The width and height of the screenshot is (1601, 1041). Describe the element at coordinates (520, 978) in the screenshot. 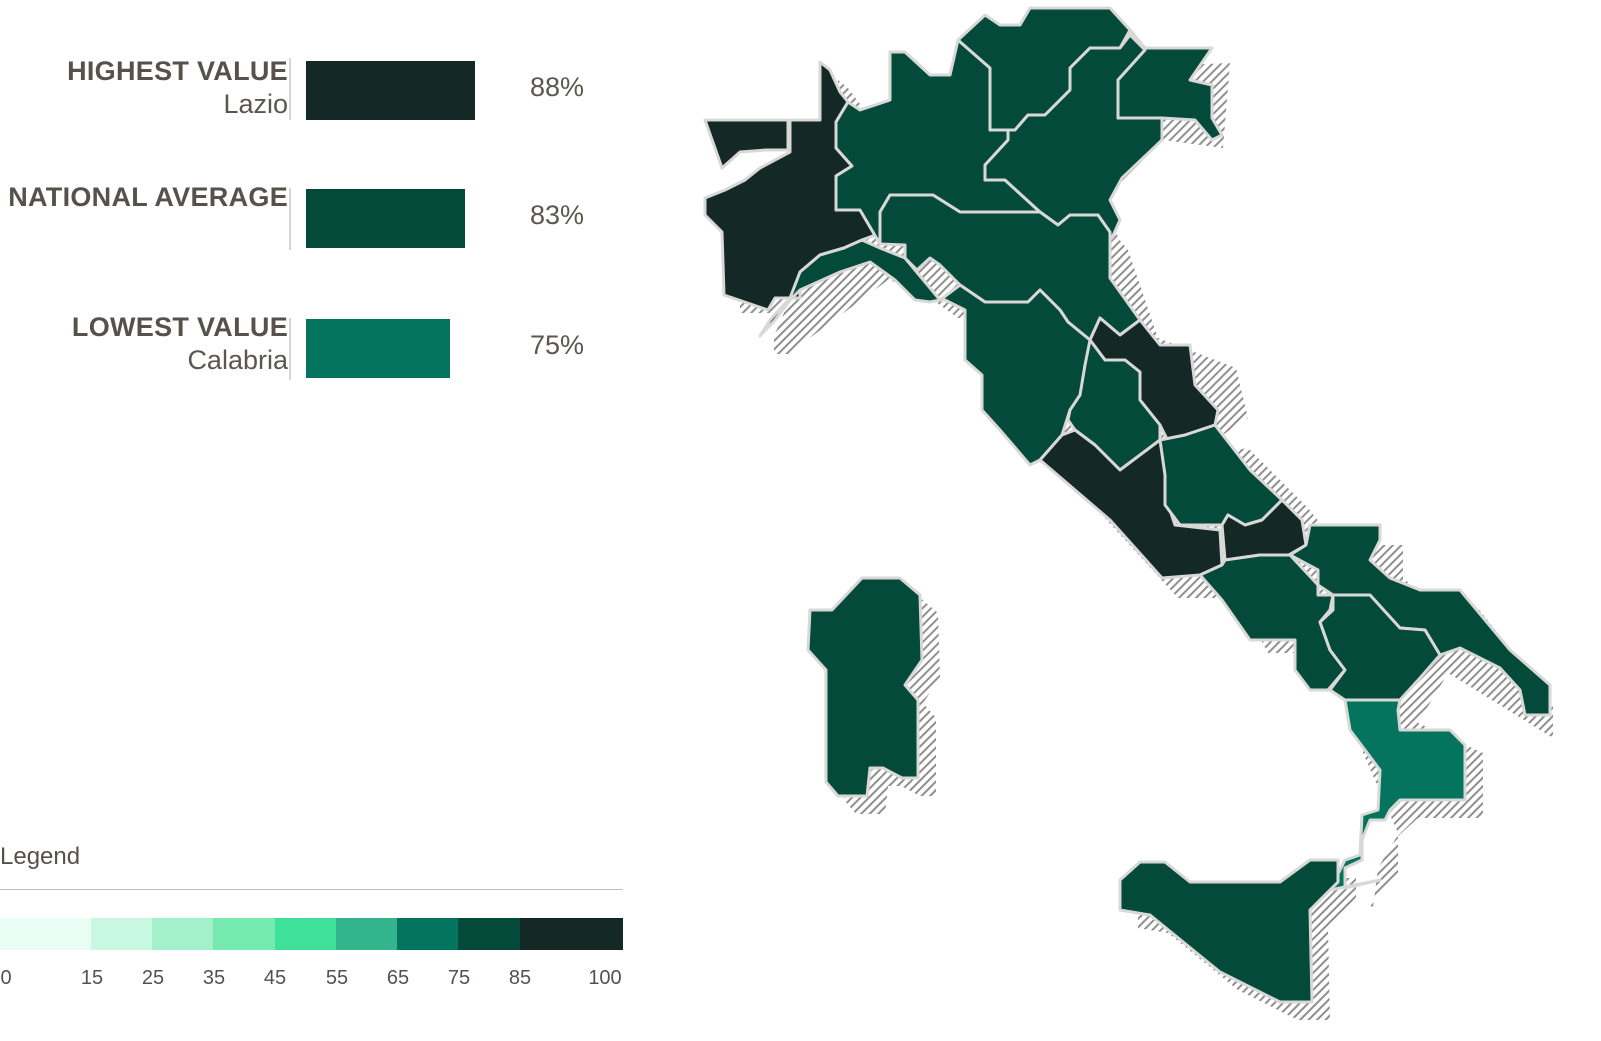

I see `legend-tick-label: 85` at that location.